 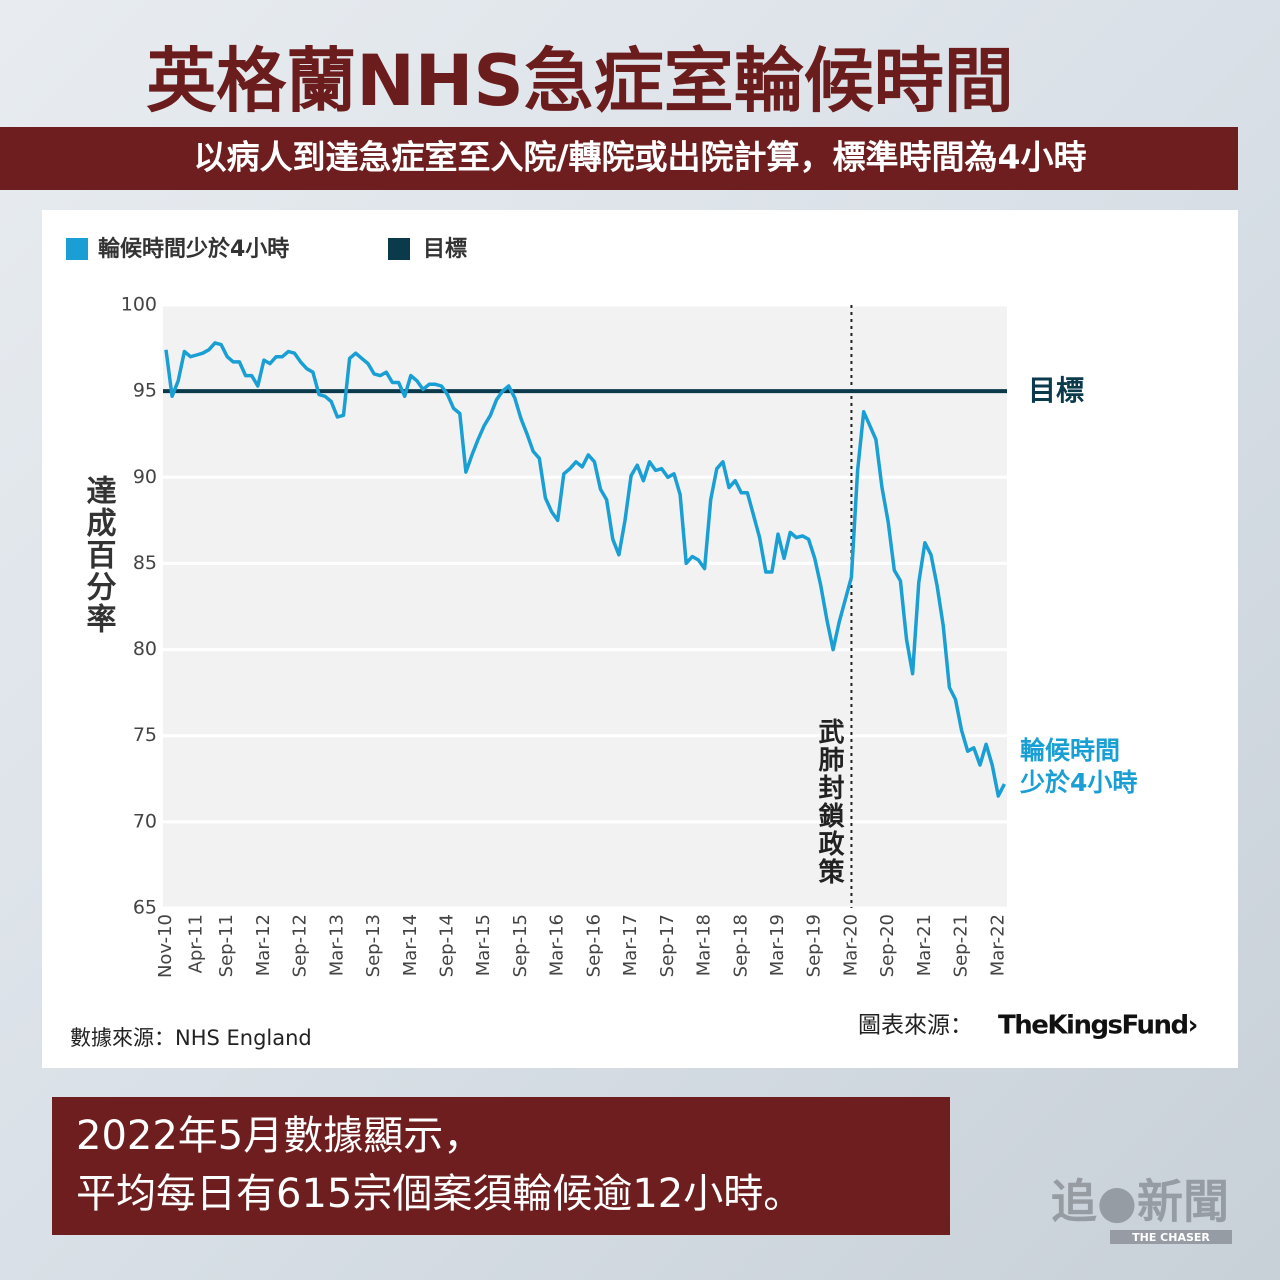 What do you see at coordinates (501, 1166) in the screenshot?
I see `footer-box` at bounding box center [501, 1166].